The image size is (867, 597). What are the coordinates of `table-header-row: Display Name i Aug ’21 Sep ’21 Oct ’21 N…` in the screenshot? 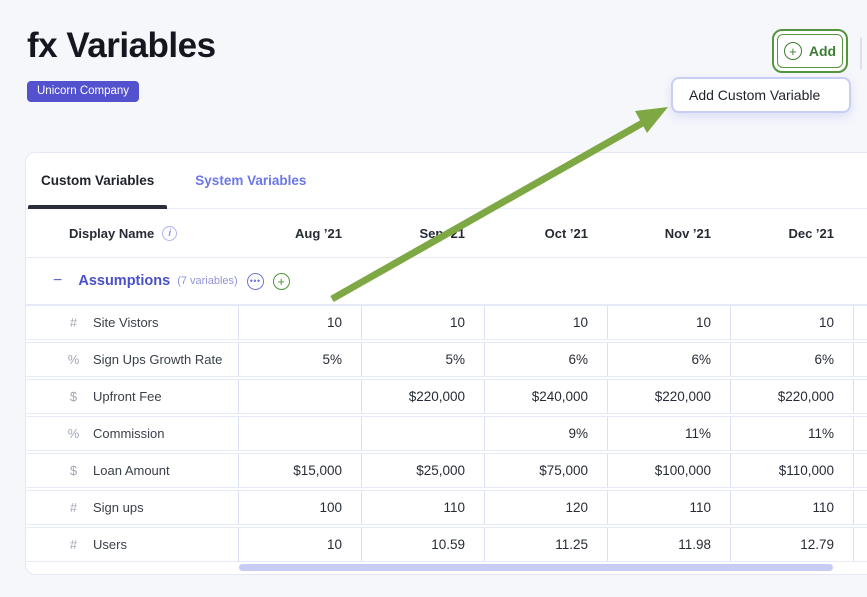 It's located at (446, 233).